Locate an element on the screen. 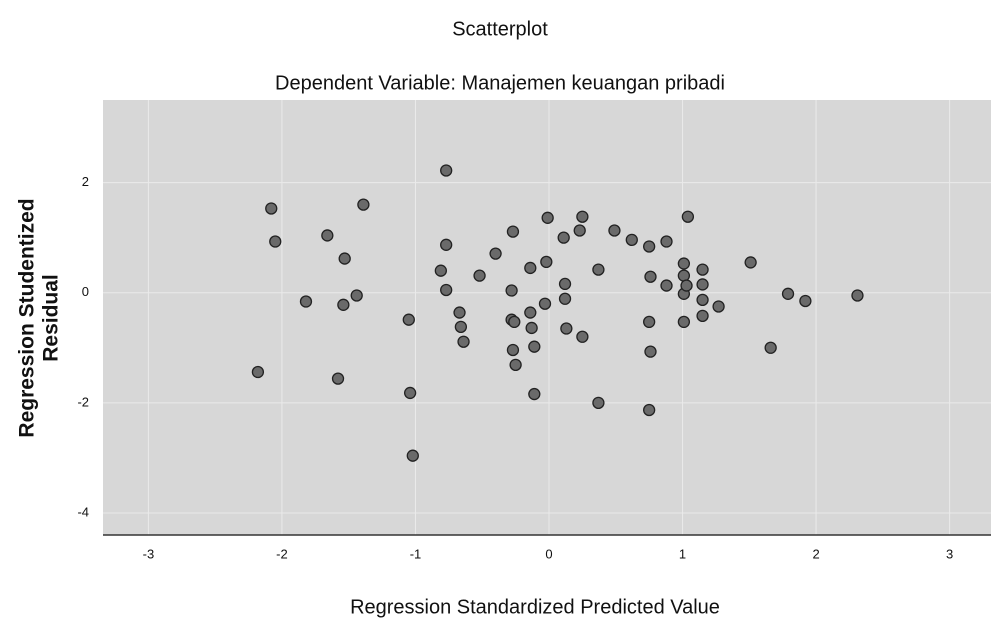  x-tick-label: 2 is located at coordinates (815, 553).